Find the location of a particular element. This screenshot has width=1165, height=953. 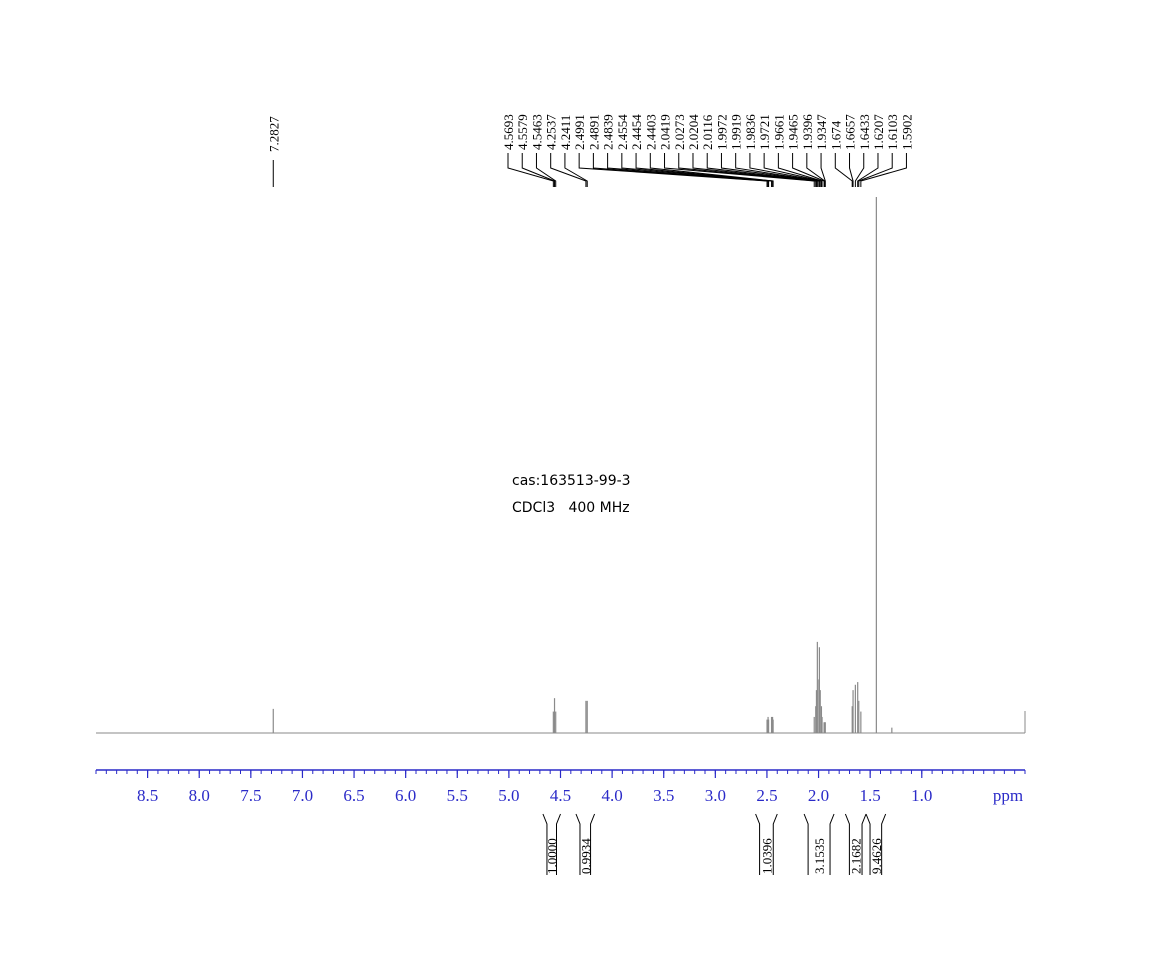

peak-label: 4.5463 is located at coordinates (536, 132).